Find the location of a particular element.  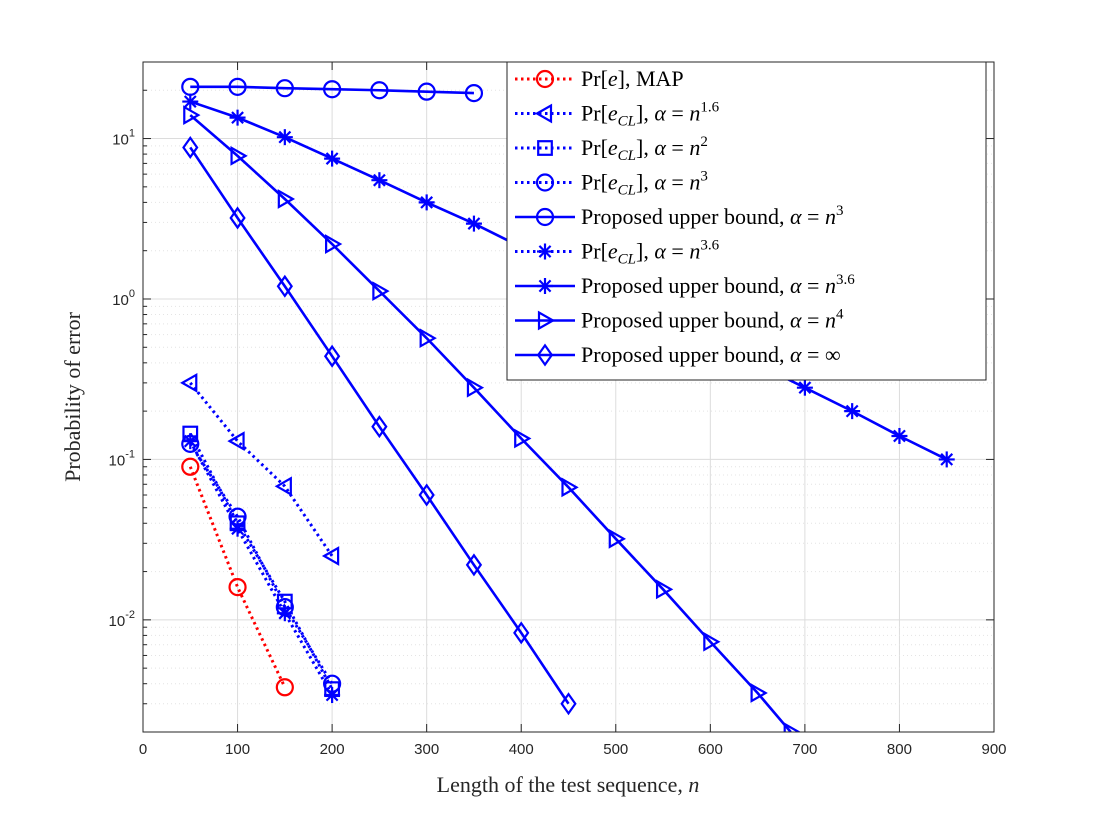

square-marker is located at coordinates (545, 148).